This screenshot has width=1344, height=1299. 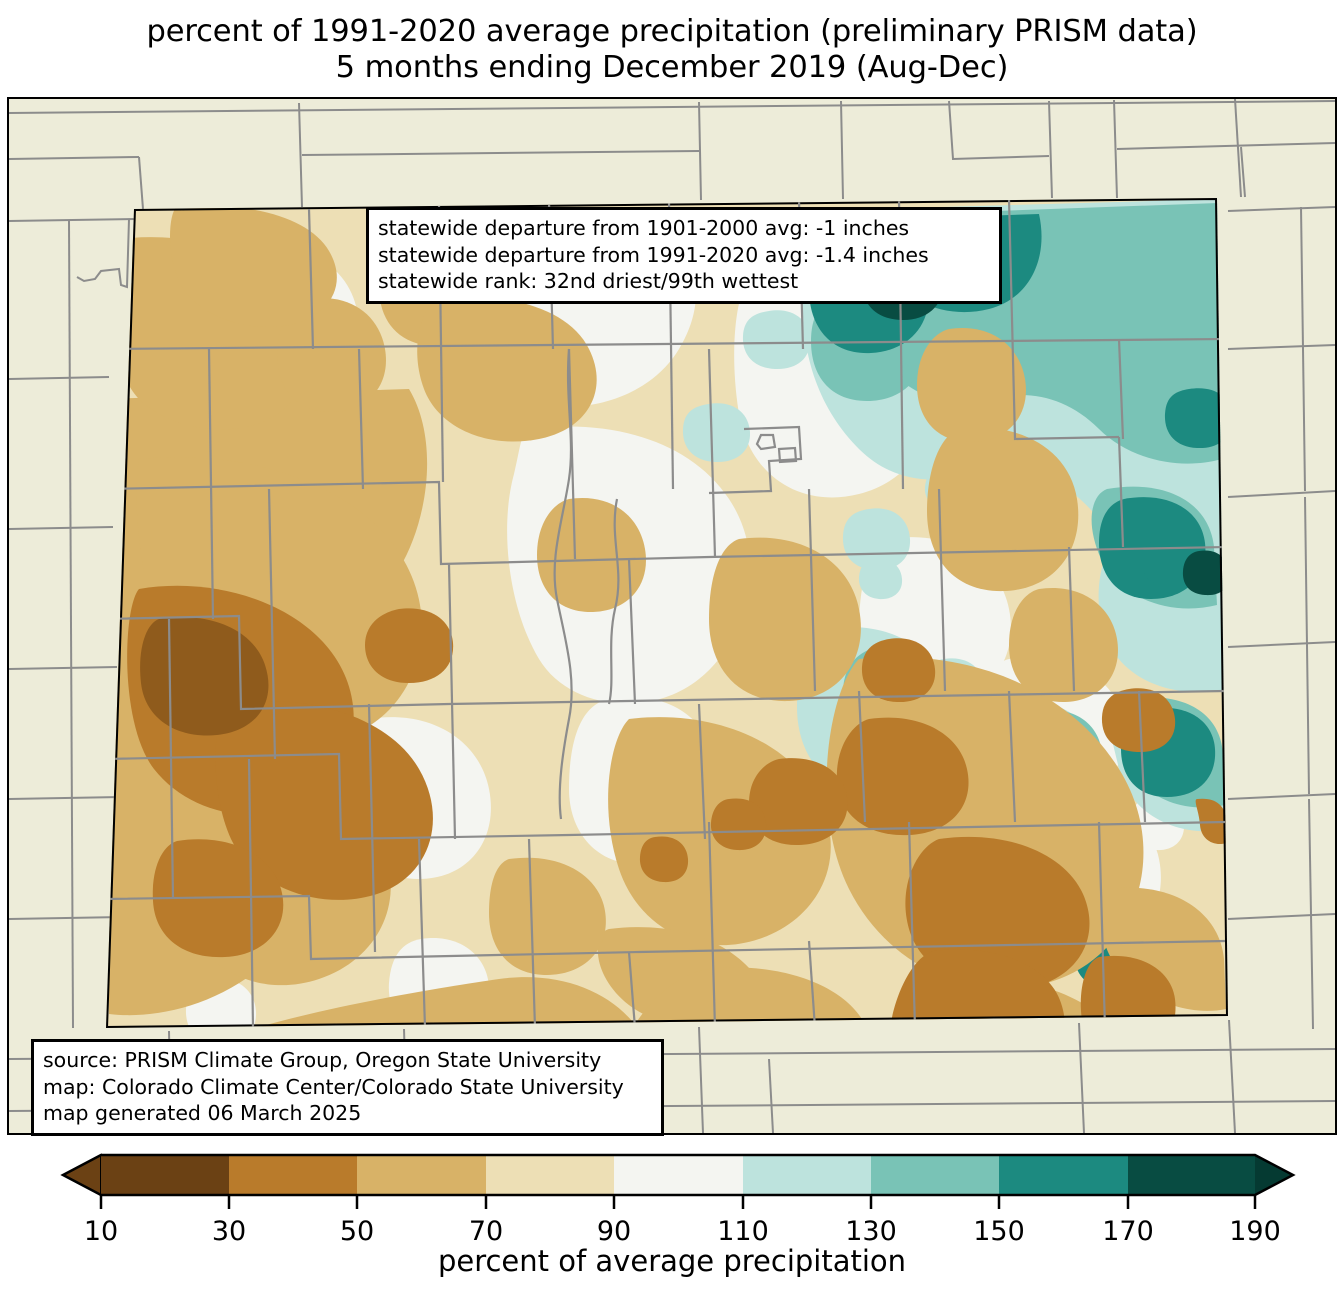 What do you see at coordinates (486, 1229) in the screenshot?
I see `colorbar-tick-label-3: 70` at bounding box center [486, 1229].